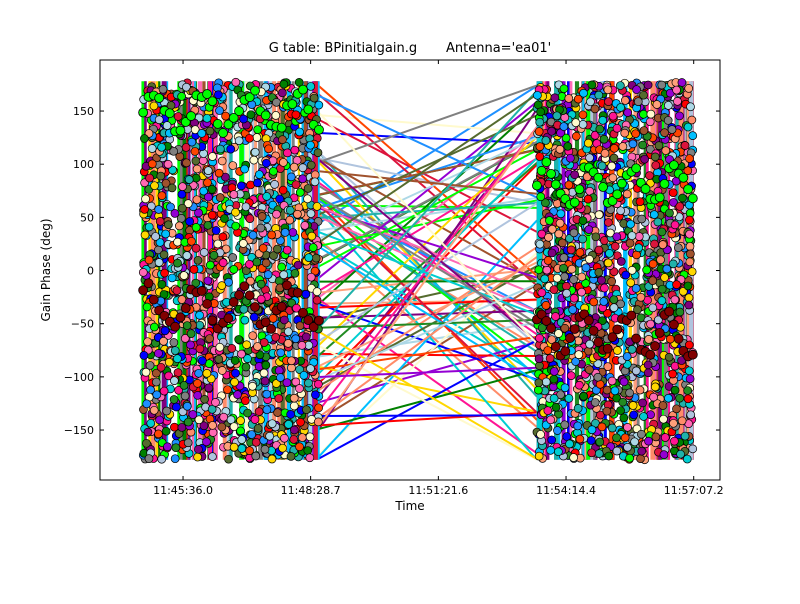 This screenshot has height=604, width=800. Describe the element at coordinates (87, 217) in the screenshot. I see `y-tick-label: 50` at that location.